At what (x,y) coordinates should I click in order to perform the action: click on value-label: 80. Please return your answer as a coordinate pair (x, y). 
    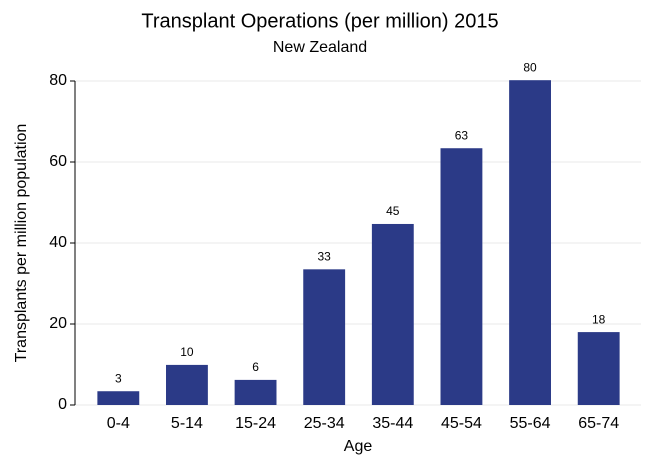
    Looking at the image, I should click on (530, 67).